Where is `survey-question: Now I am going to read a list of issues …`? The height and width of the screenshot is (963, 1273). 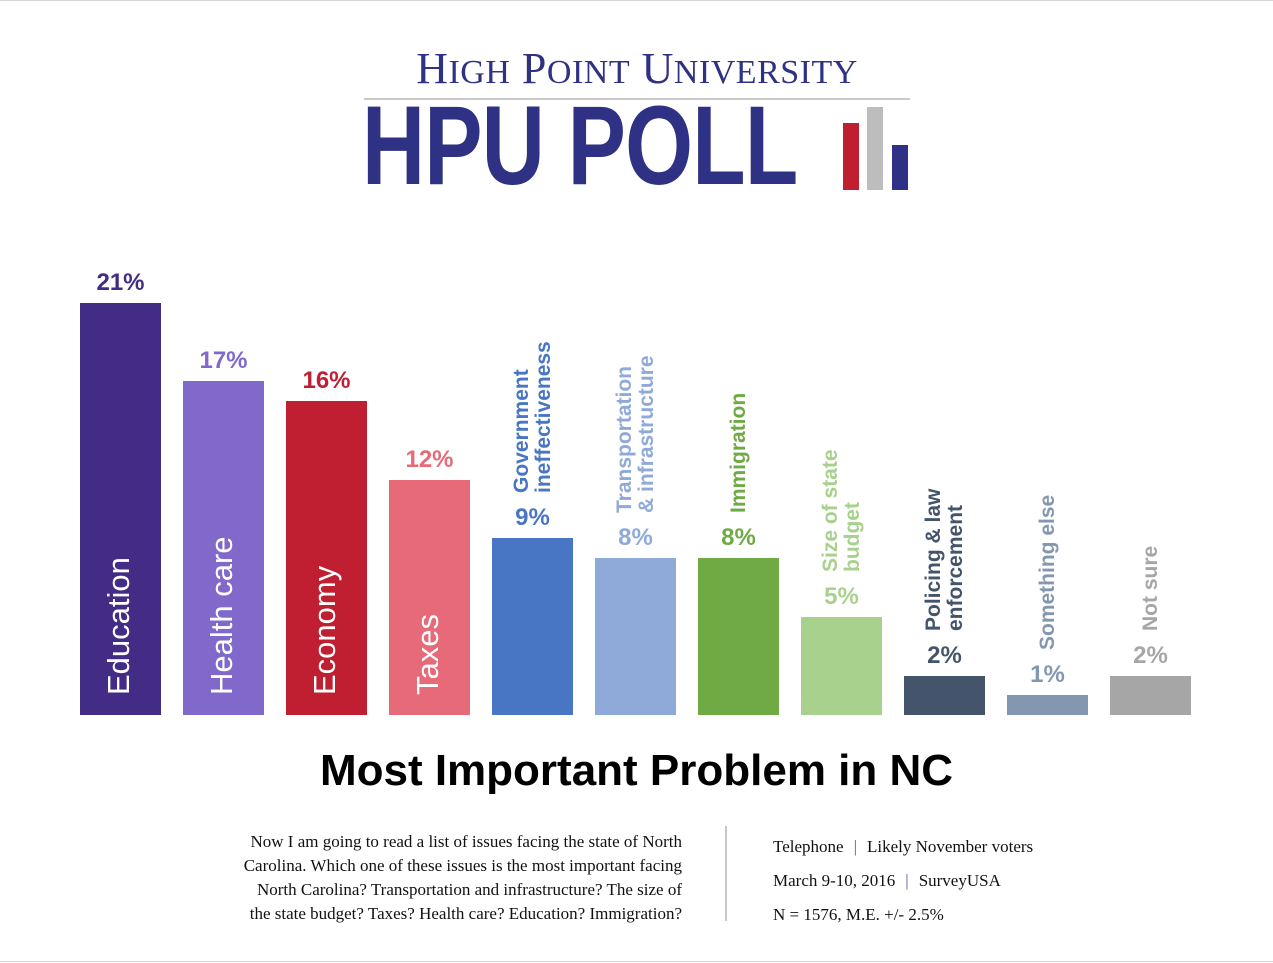 survey-question: Now I am going to read a list of issues … is located at coordinates (462, 877).